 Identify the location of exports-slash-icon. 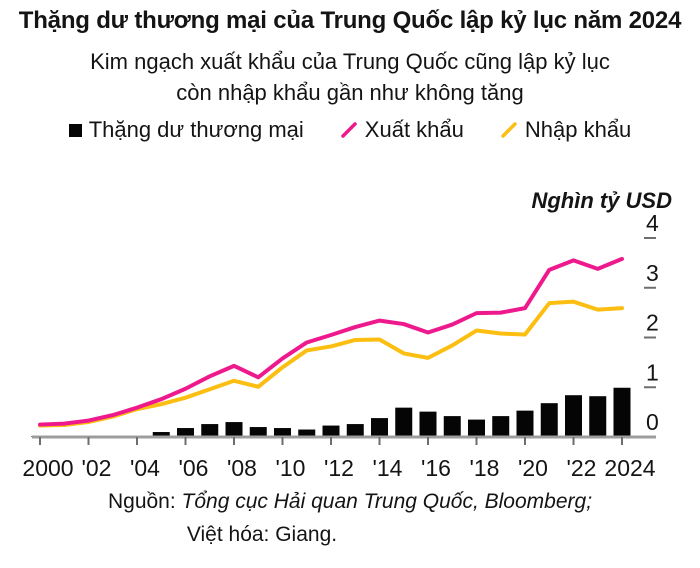
(349, 130).